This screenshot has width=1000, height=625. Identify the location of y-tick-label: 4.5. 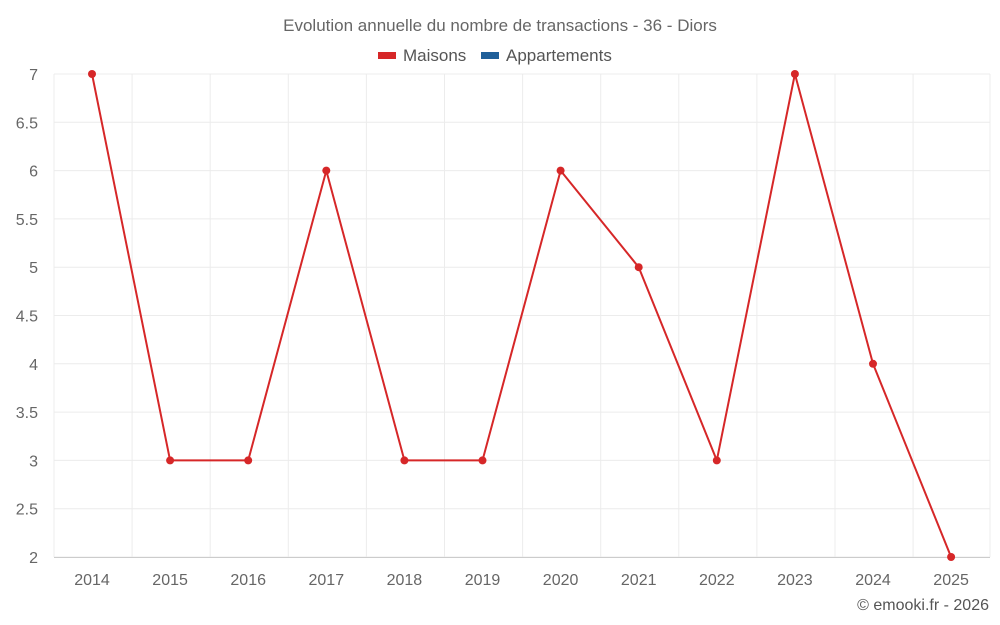
(27, 317).